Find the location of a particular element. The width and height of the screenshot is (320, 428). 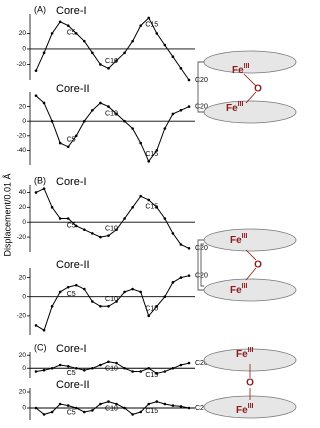

y-tick-label: 20 is located at coordinates (23, 392).